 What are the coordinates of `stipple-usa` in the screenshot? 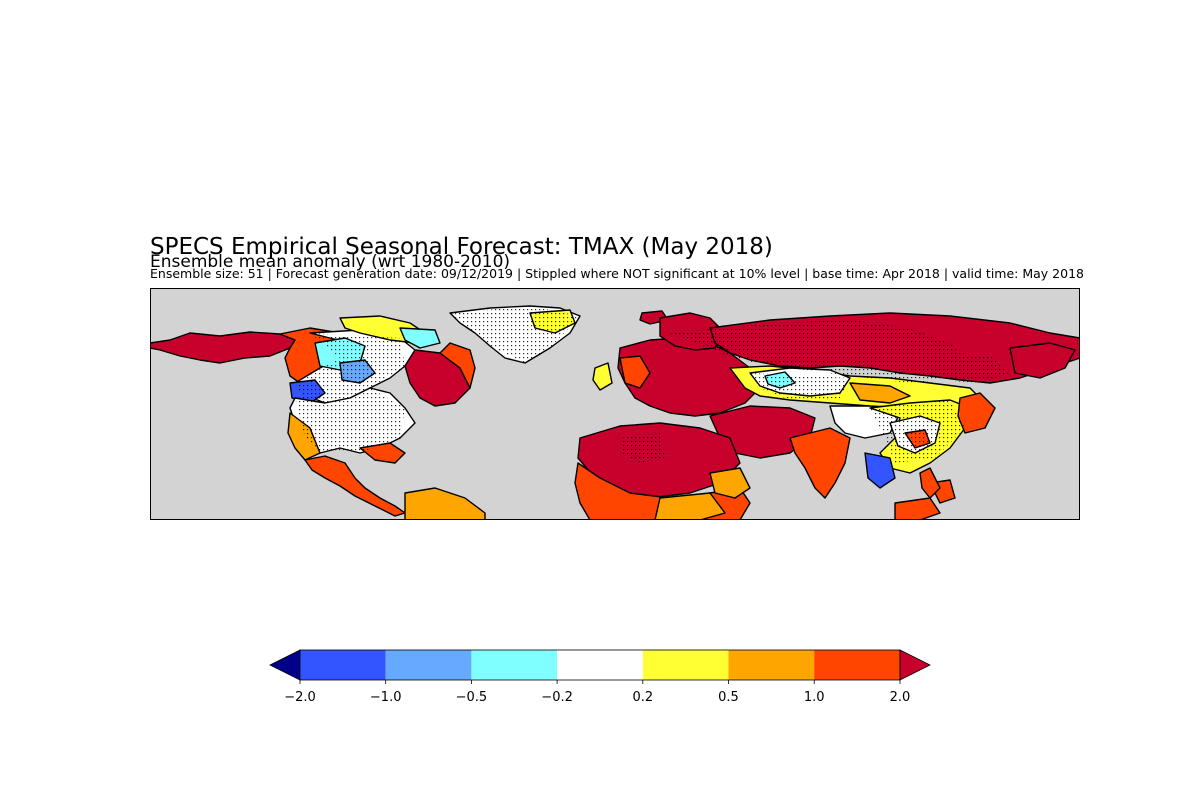 It's located at (350, 420).